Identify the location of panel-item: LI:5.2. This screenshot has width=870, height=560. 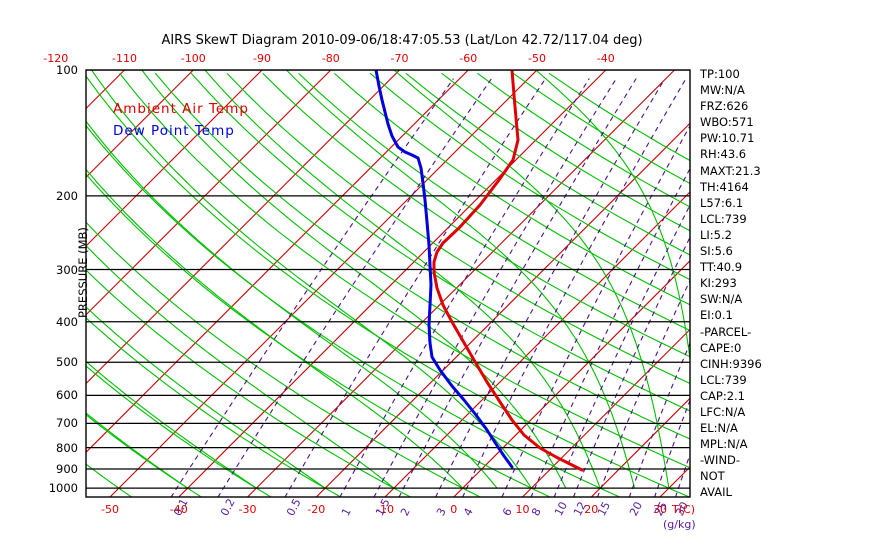
(716, 234).